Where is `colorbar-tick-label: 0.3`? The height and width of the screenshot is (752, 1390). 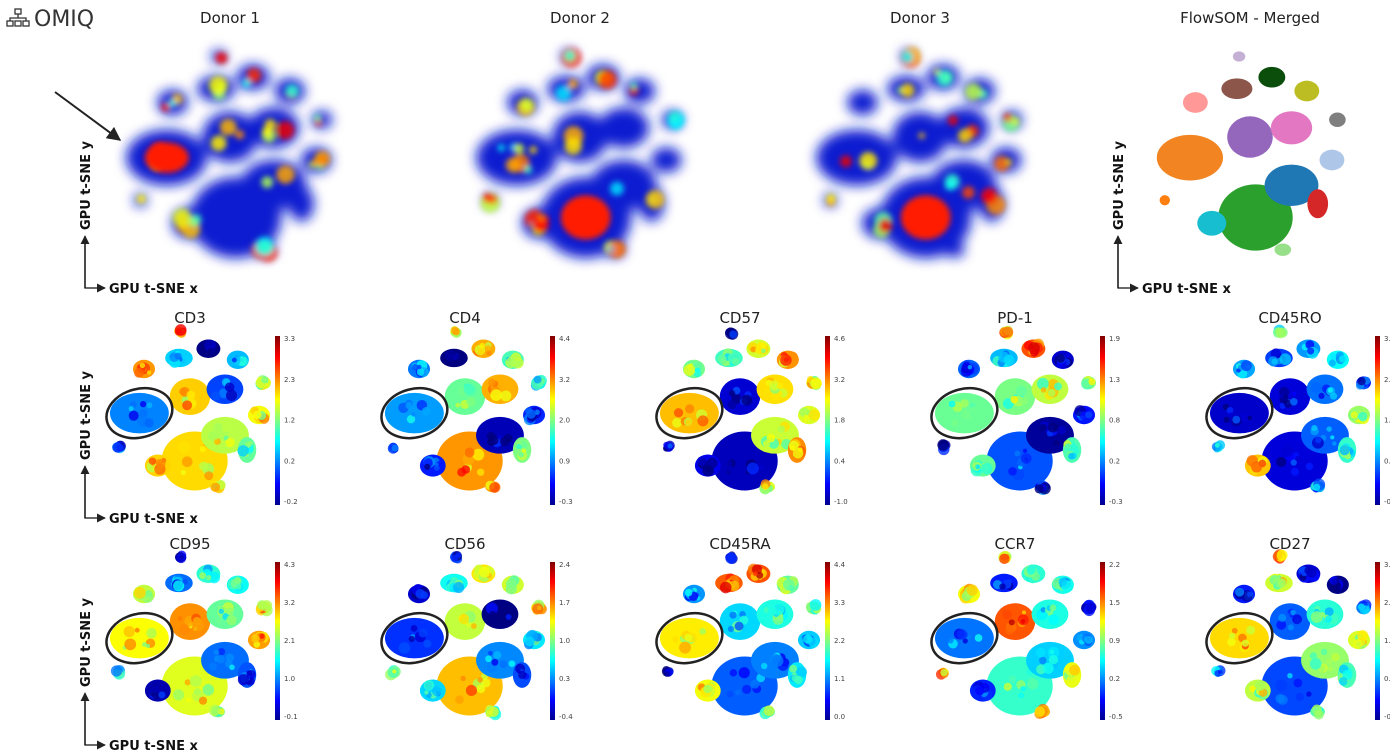 colorbar-tick-label: 0.3 is located at coordinates (564, 679).